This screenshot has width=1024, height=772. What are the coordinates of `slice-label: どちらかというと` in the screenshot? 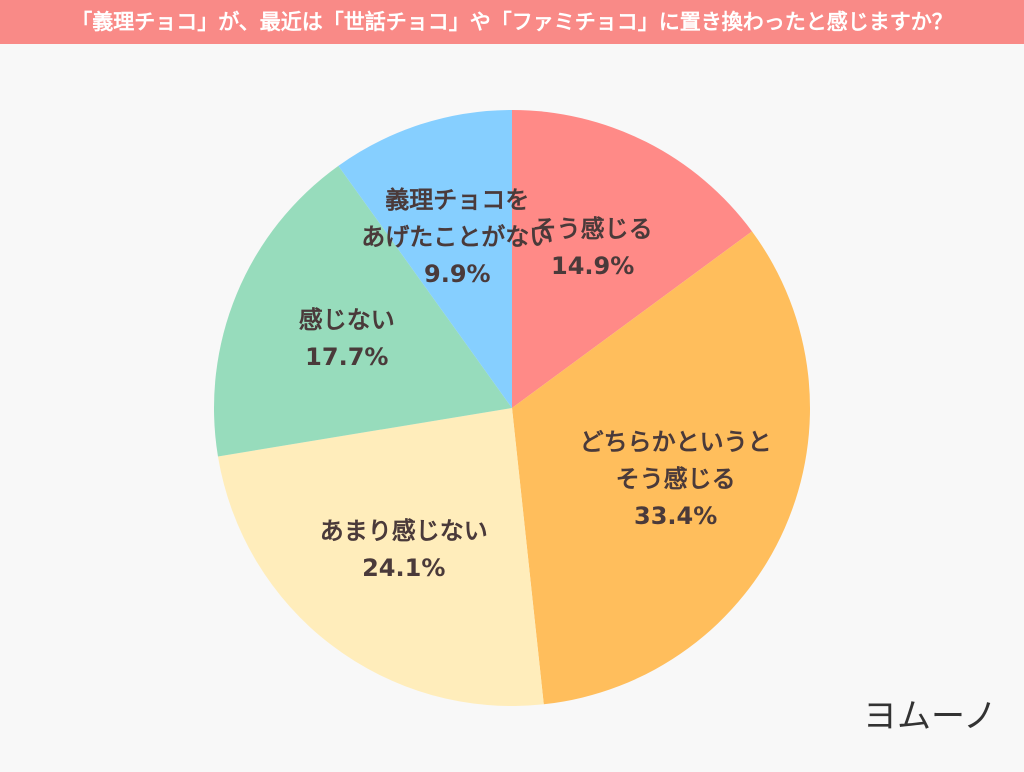 It's located at (676, 442).